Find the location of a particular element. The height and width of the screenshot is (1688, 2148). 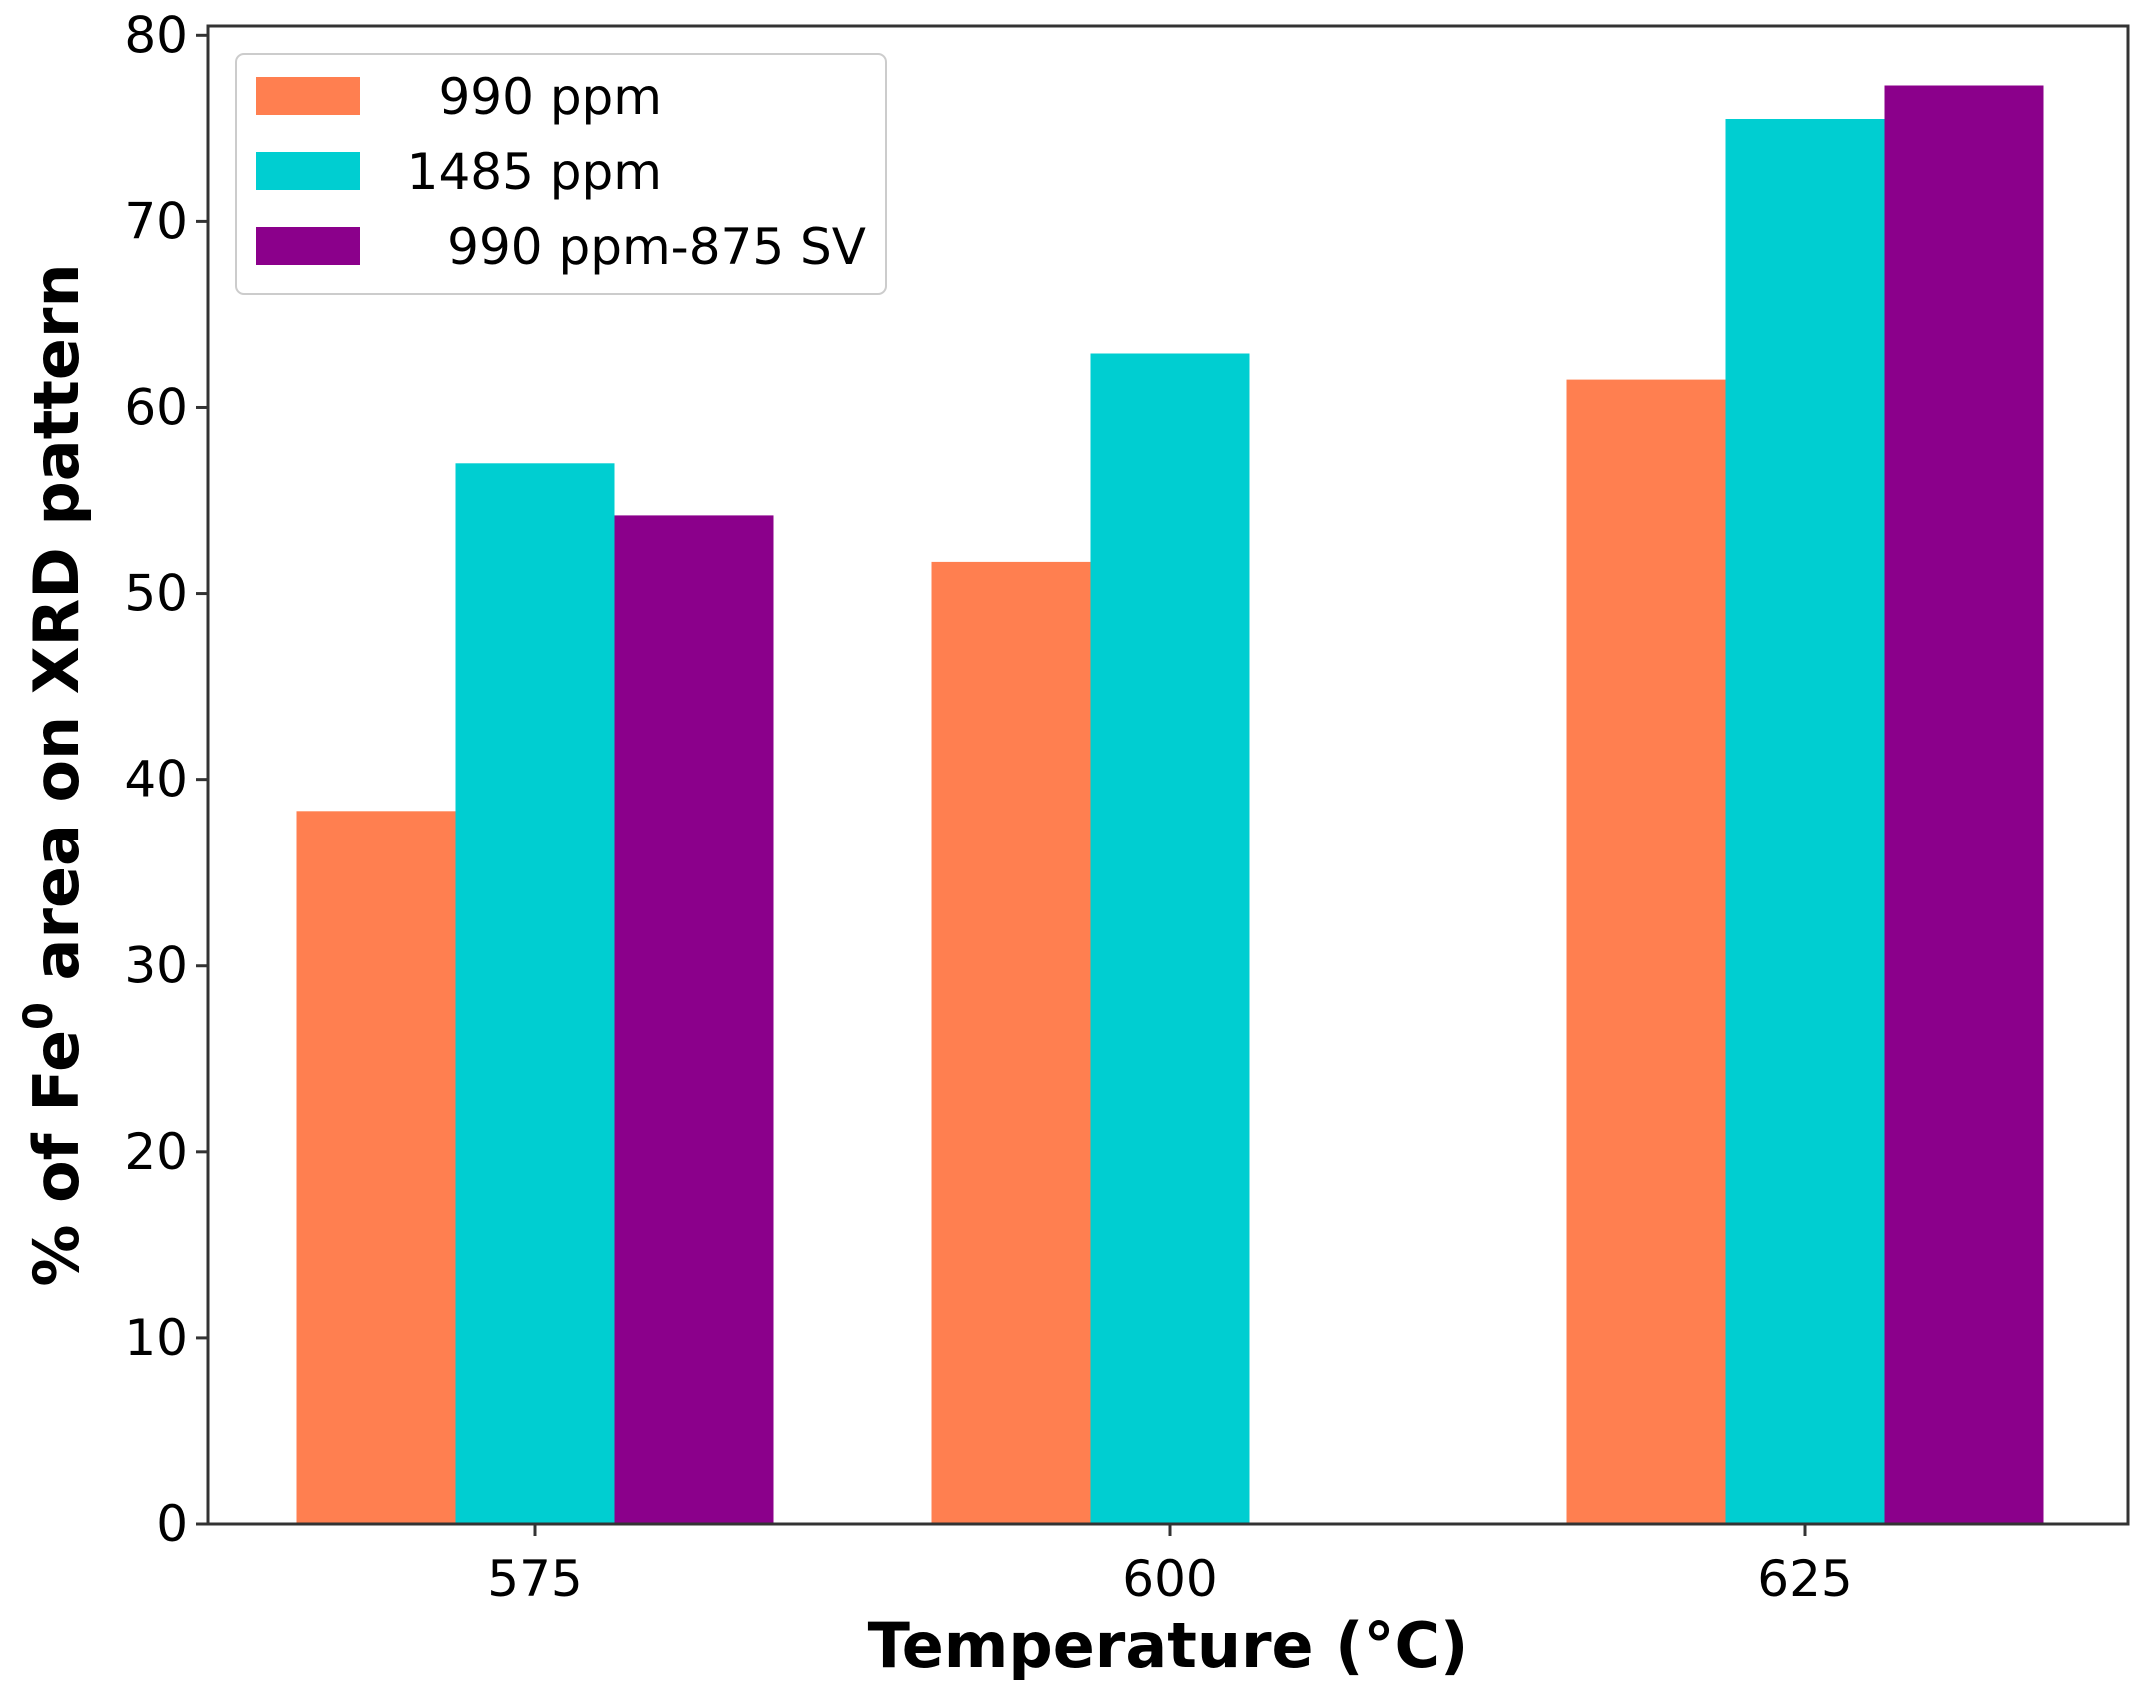

legend-label: 990 ppm-875 SV is located at coordinates (656, 247).